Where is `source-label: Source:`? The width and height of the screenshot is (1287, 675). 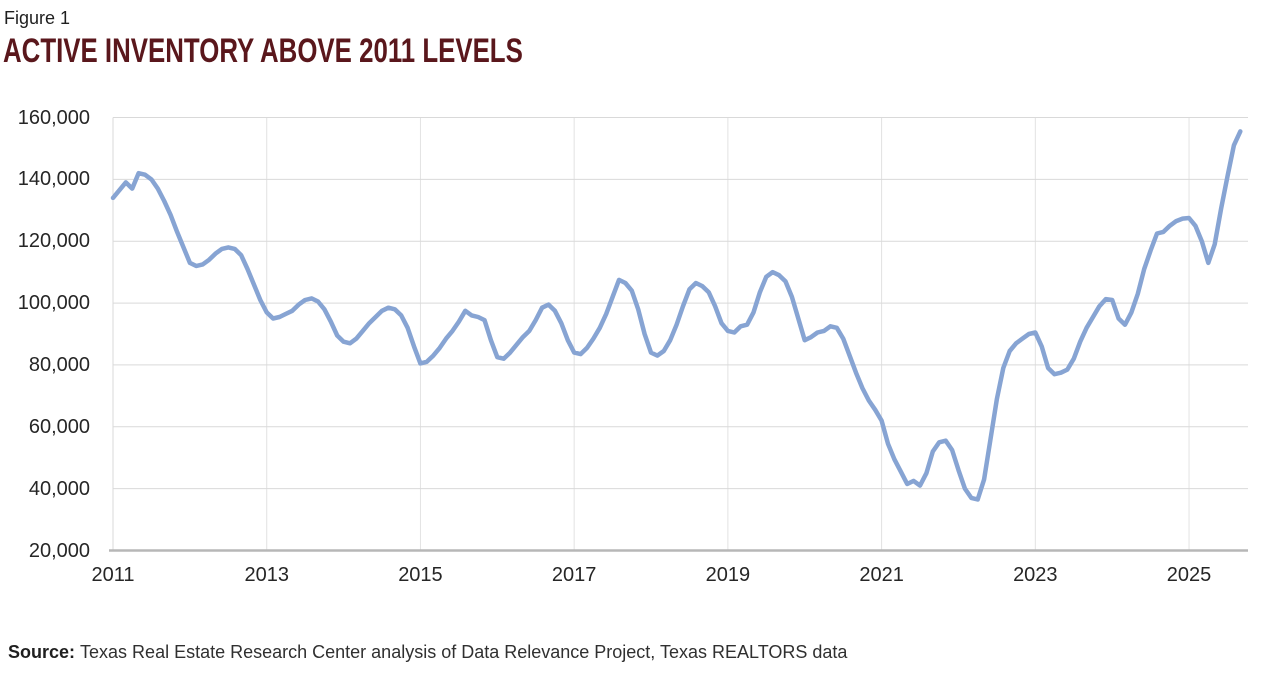 source-label: Source: is located at coordinates (42, 652).